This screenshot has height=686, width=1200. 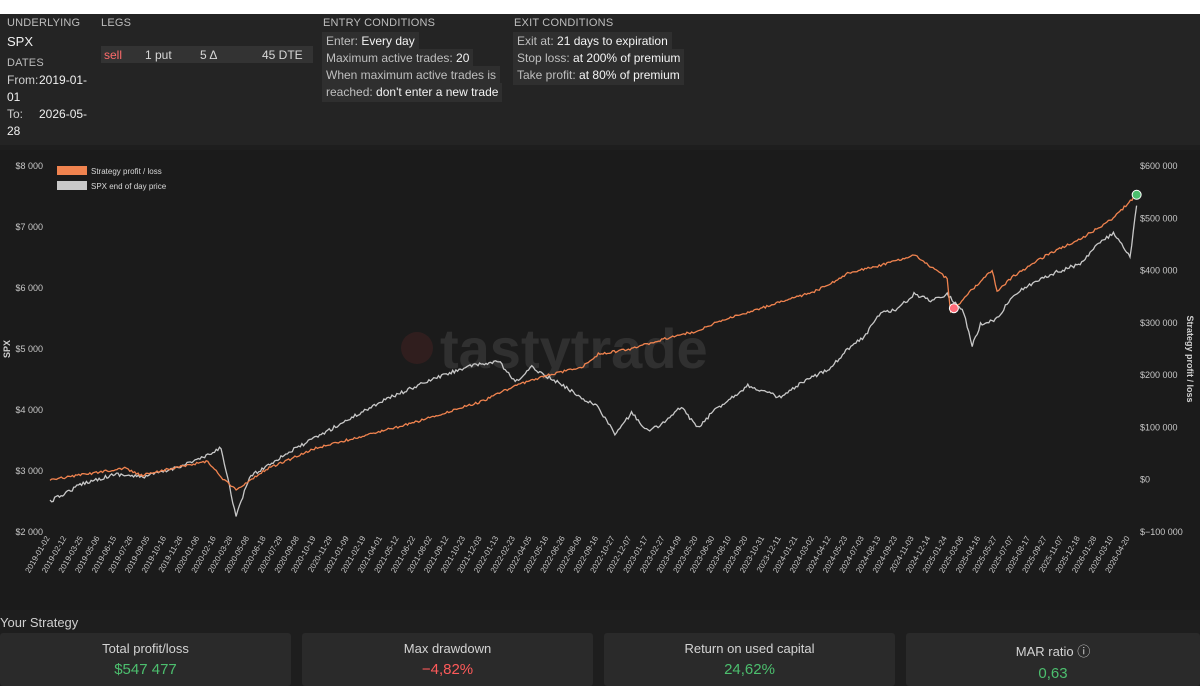 What do you see at coordinates (417, 348) in the screenshot?
I see `cherry-logo-icon` at bounding box center [417, 348].